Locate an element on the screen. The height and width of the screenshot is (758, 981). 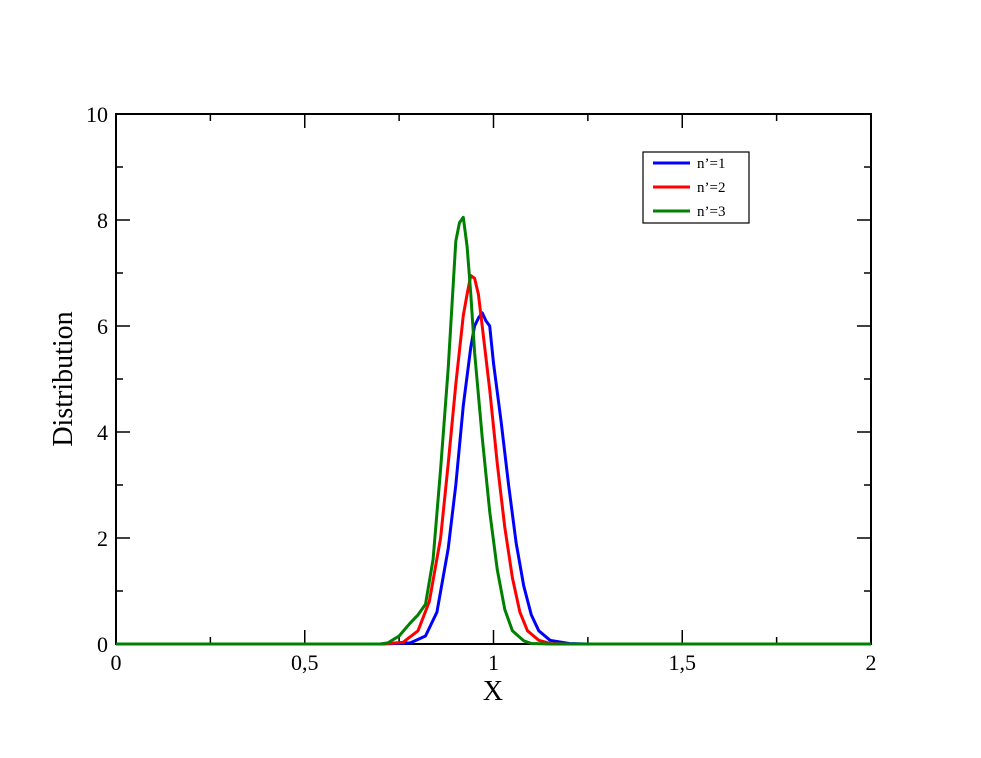
y-tick-label: 4 is located at coordinates (102, 432).